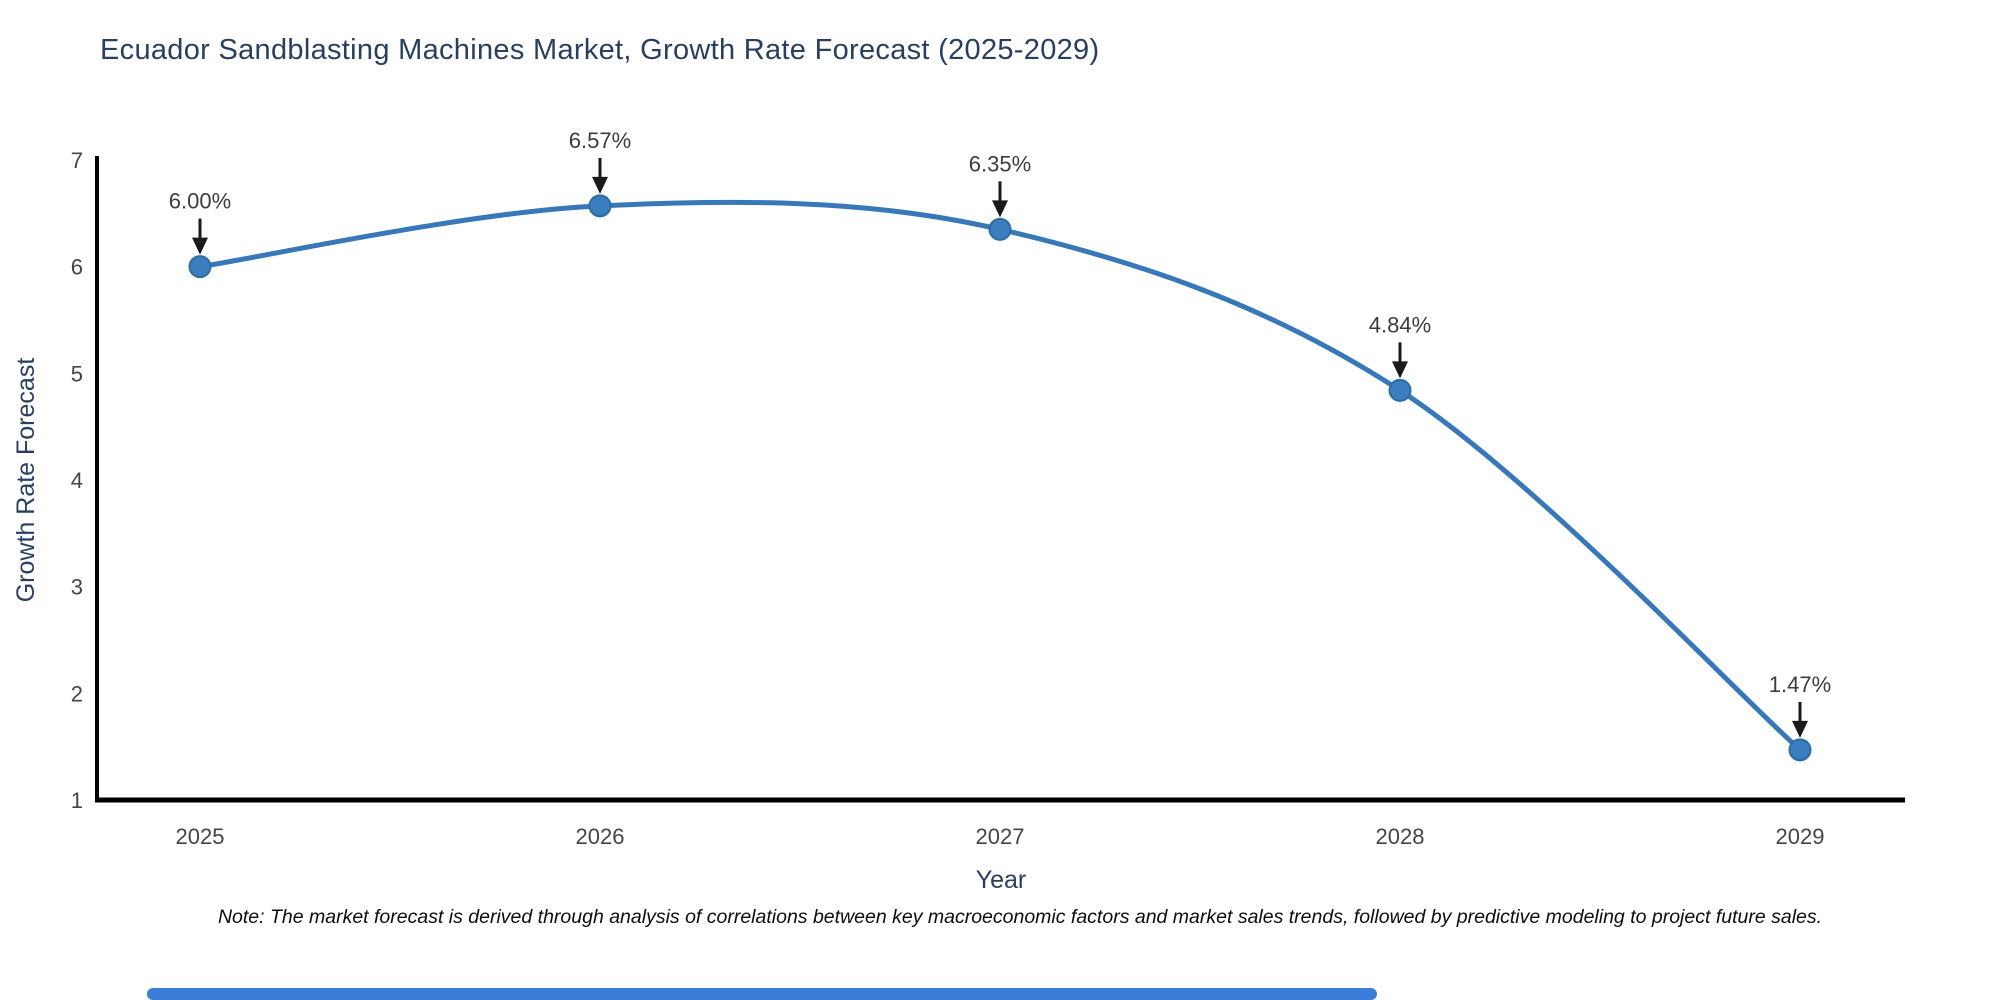 This screenshot has height=1000, width=2000. Describe the element at coordinates (77, 480) in the screenshot. I see `y-tick-label: 4` at that location.